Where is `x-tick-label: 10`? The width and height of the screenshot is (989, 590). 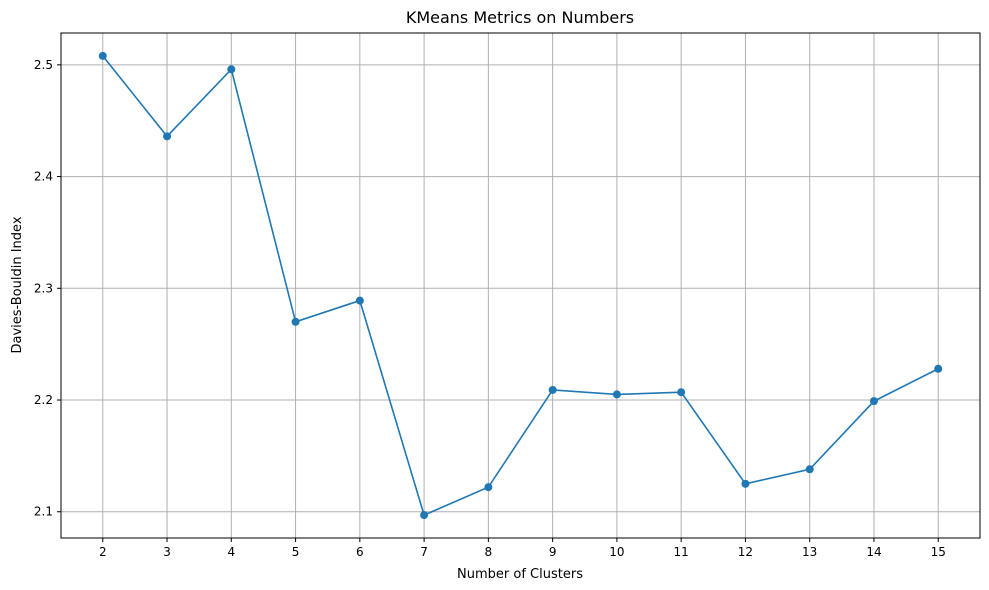 x-tick-label: 10 is located at coordinates (616, 552).